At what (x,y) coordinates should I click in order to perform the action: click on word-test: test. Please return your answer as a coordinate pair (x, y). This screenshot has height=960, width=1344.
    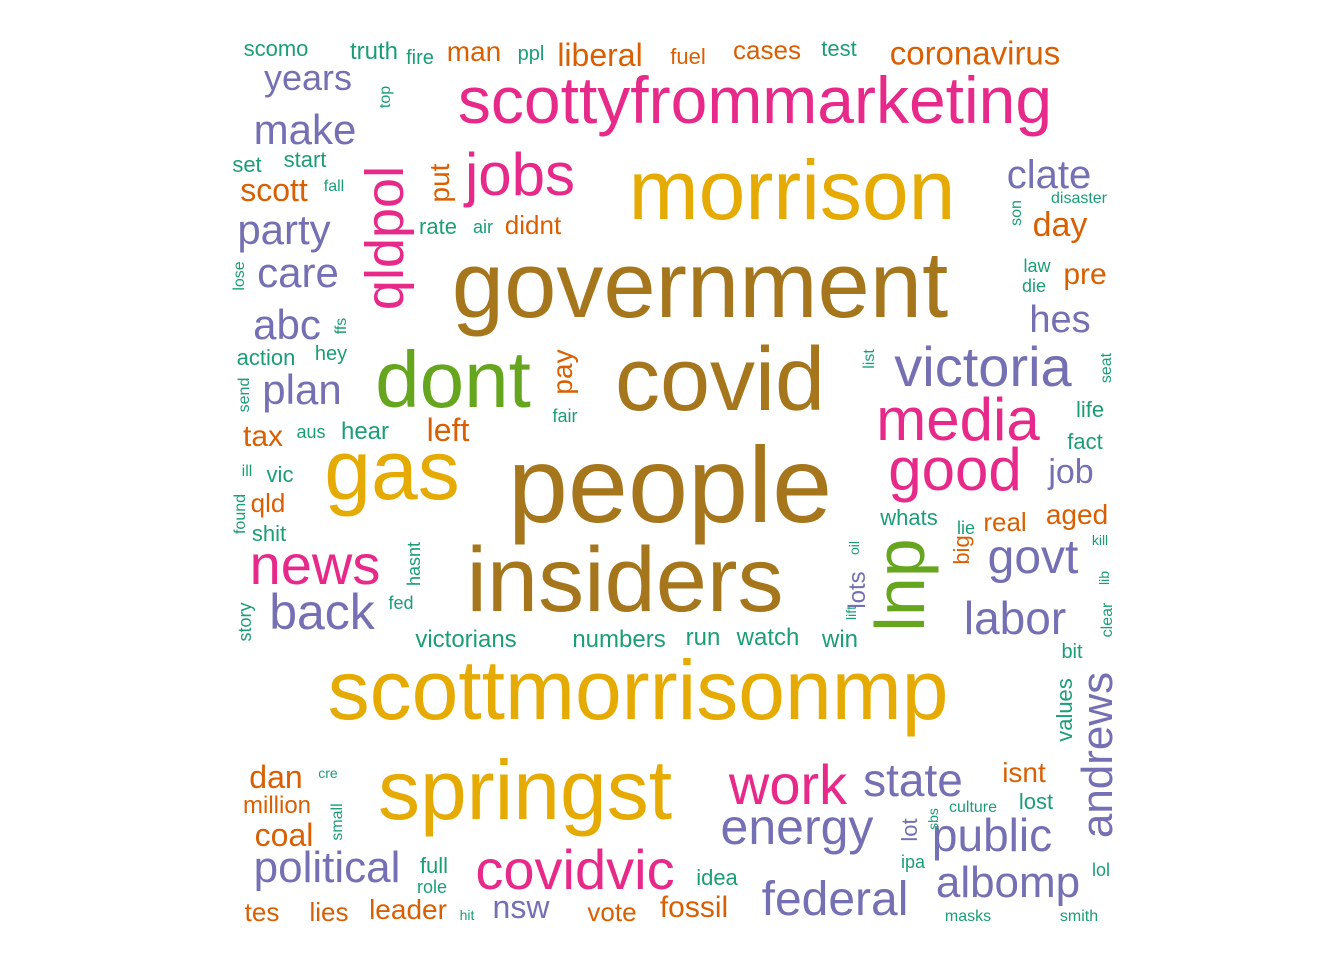
    Looking at the image, I should click on (839, 48).